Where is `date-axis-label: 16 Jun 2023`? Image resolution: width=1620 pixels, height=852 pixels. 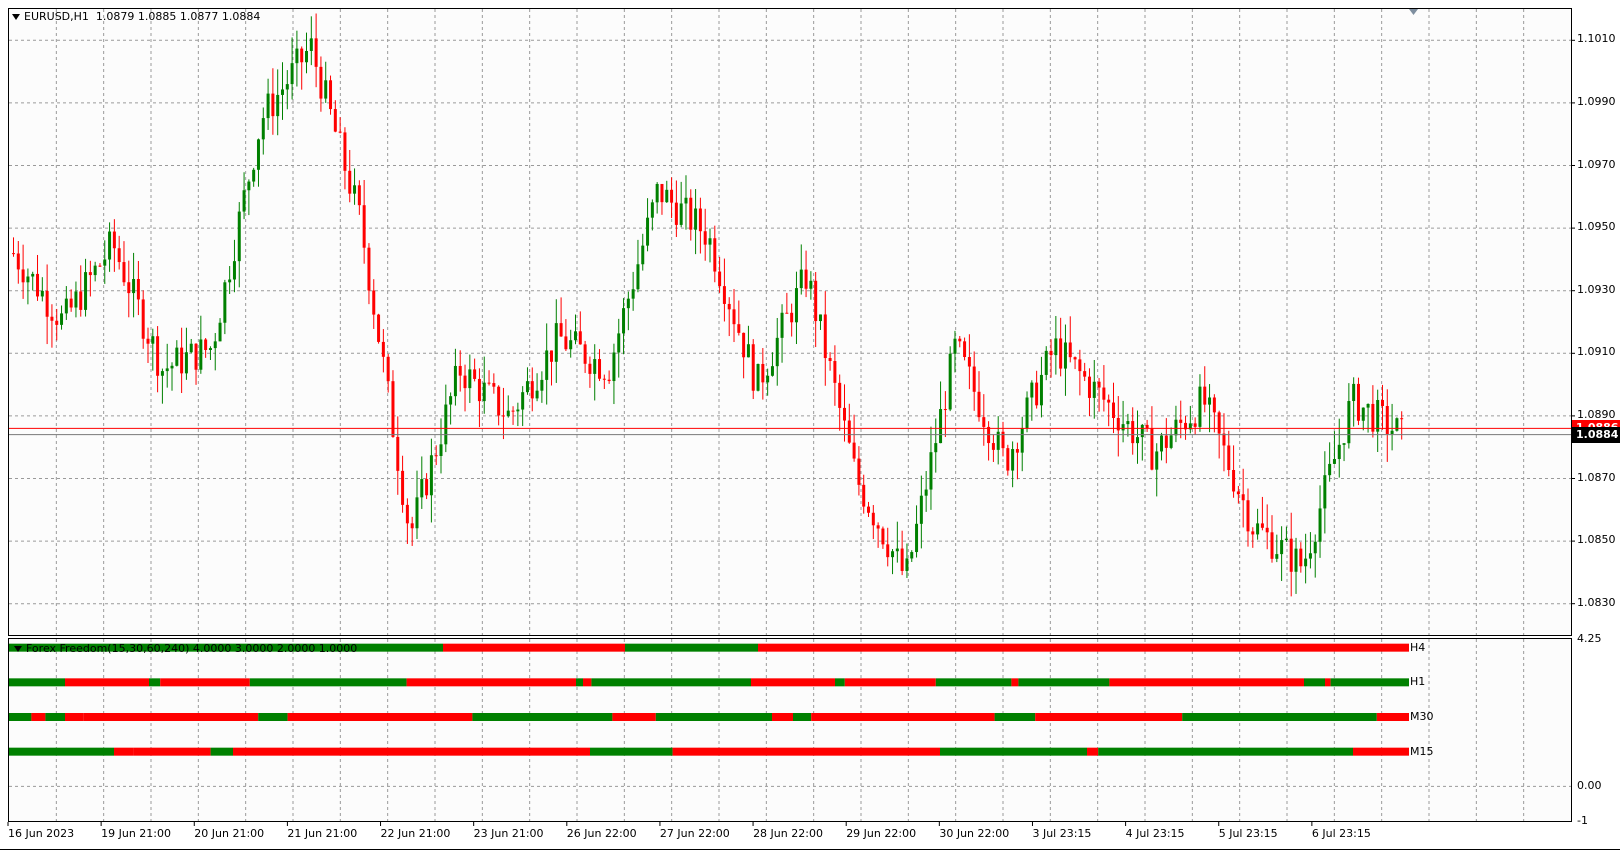 date-axis-label: 16 Jun 2023 is located at coordinates (41, 833).